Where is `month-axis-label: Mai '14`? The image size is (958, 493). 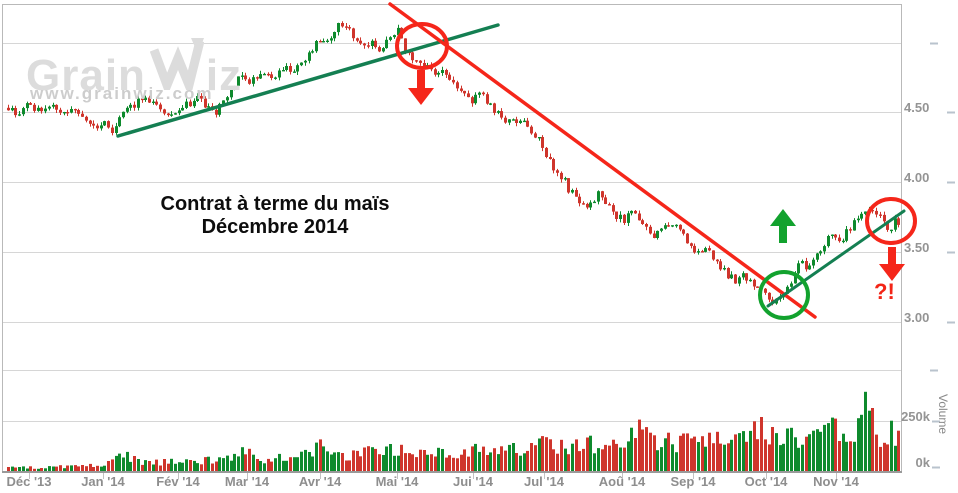 month-axis-label: Mai '14 is located at coordinates (397, 481).